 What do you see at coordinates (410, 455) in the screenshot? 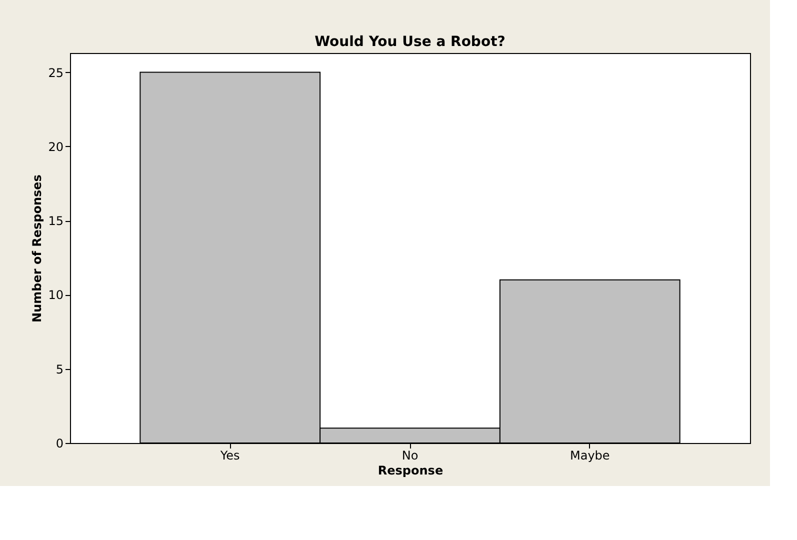
I see `x-tick-label: No` at bounding box center [410, 455].